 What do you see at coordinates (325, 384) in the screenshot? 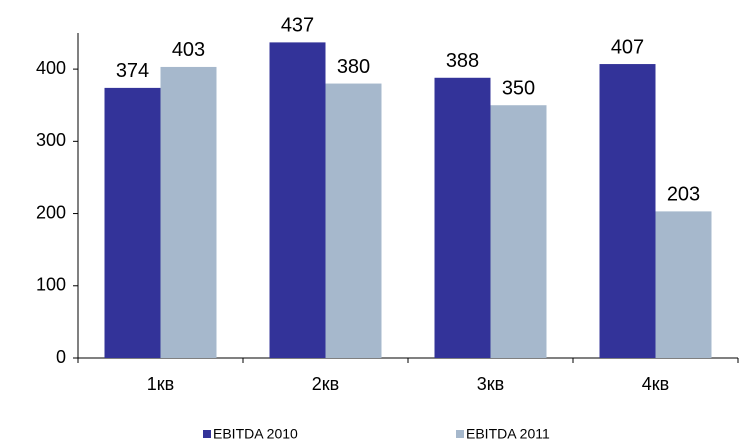
I see `x-tick-label: 2кв` at bounding box center [325, 384].